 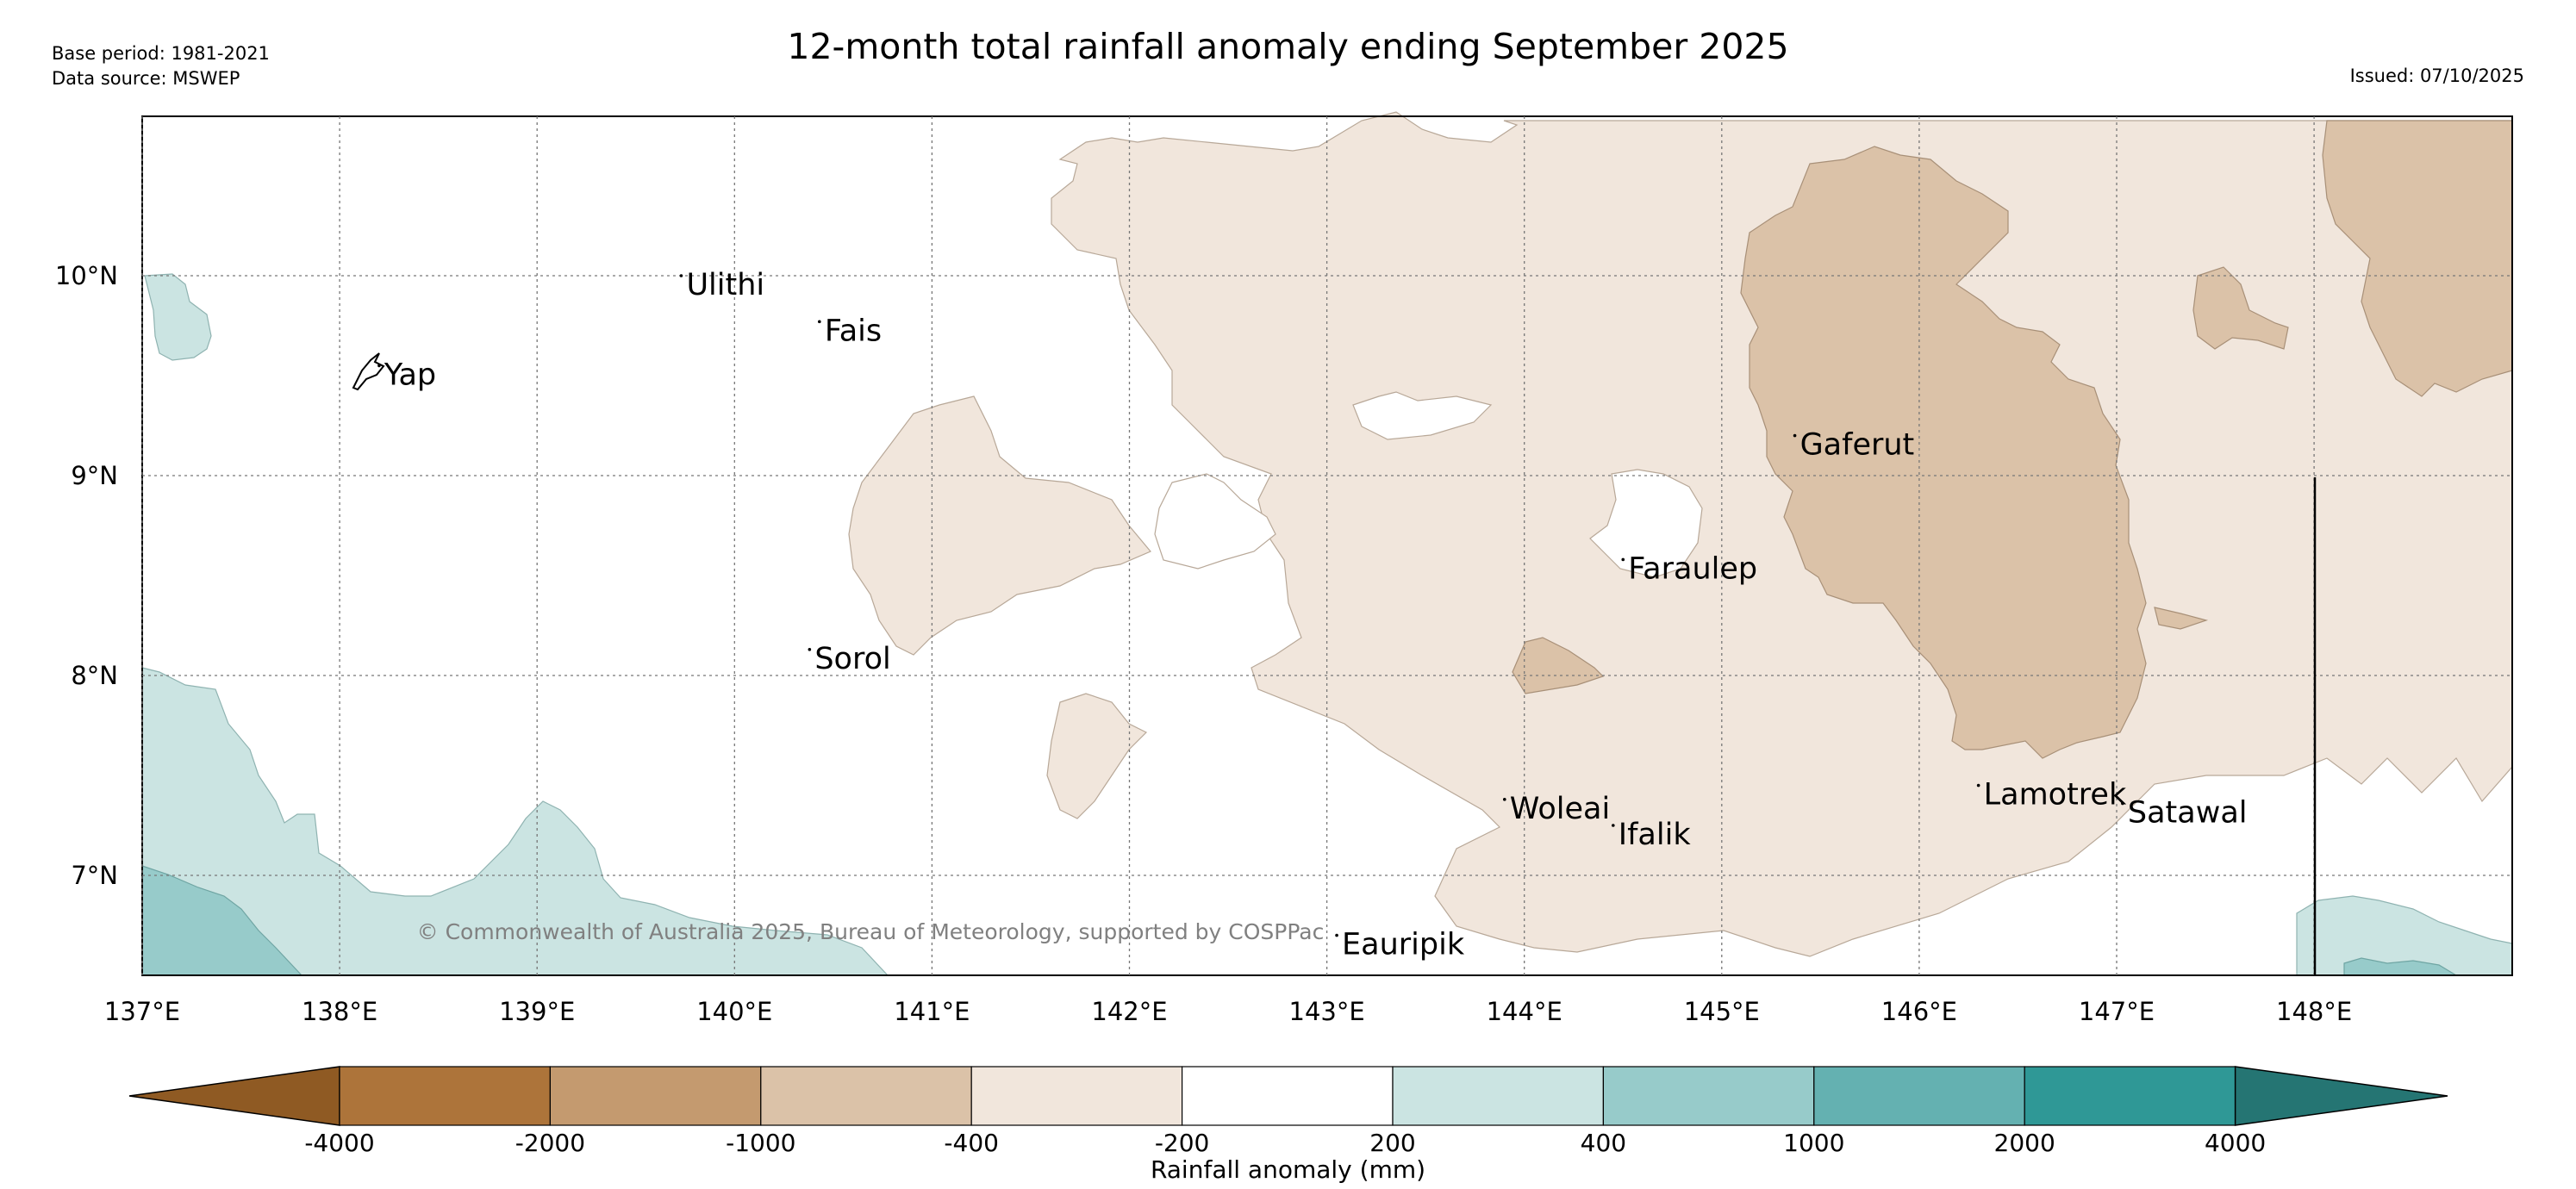 What do you see at coordinates (999, 525) in the screenshot?
I see `dry-patch-west` at bounding box center [999, 525].